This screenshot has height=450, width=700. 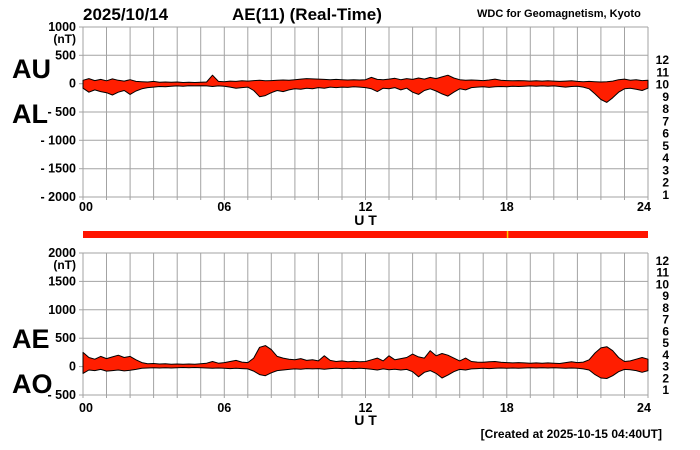 I want to click on au-al-xtick-labels: 00 06 12 18 24 U T, so click(x=365, y=214).